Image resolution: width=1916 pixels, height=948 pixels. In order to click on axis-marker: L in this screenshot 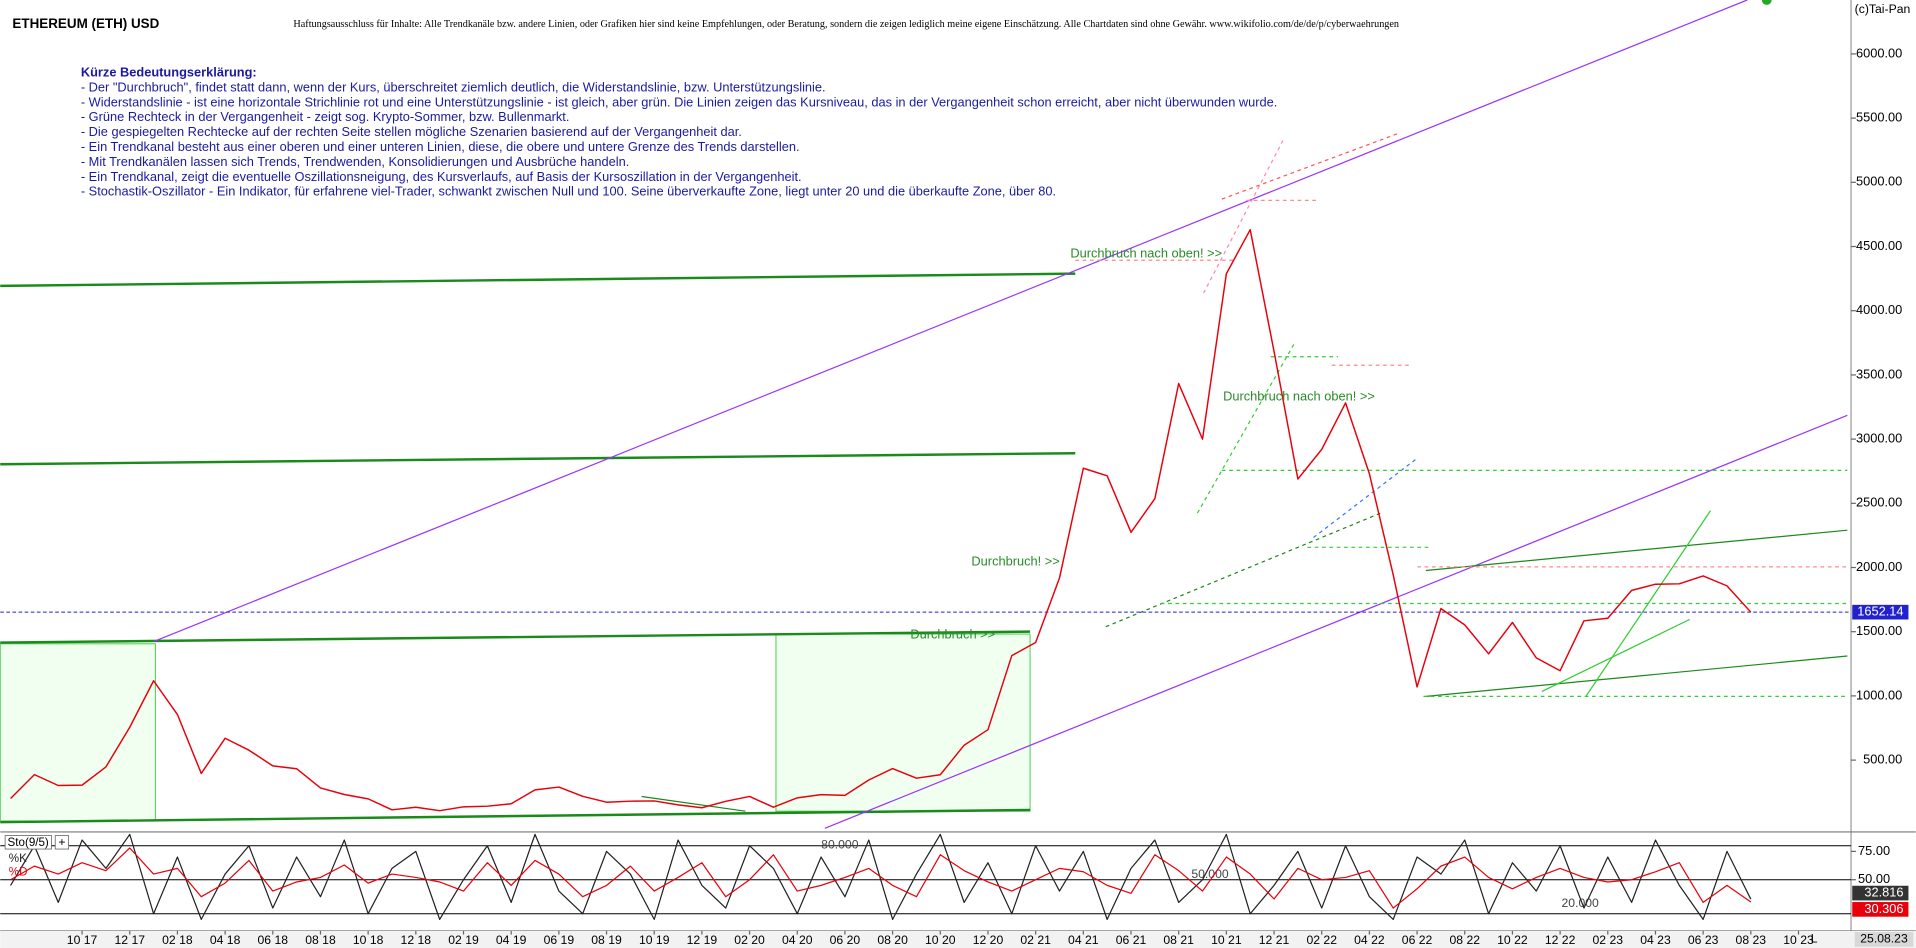, I will do `click(1814, 939)`.